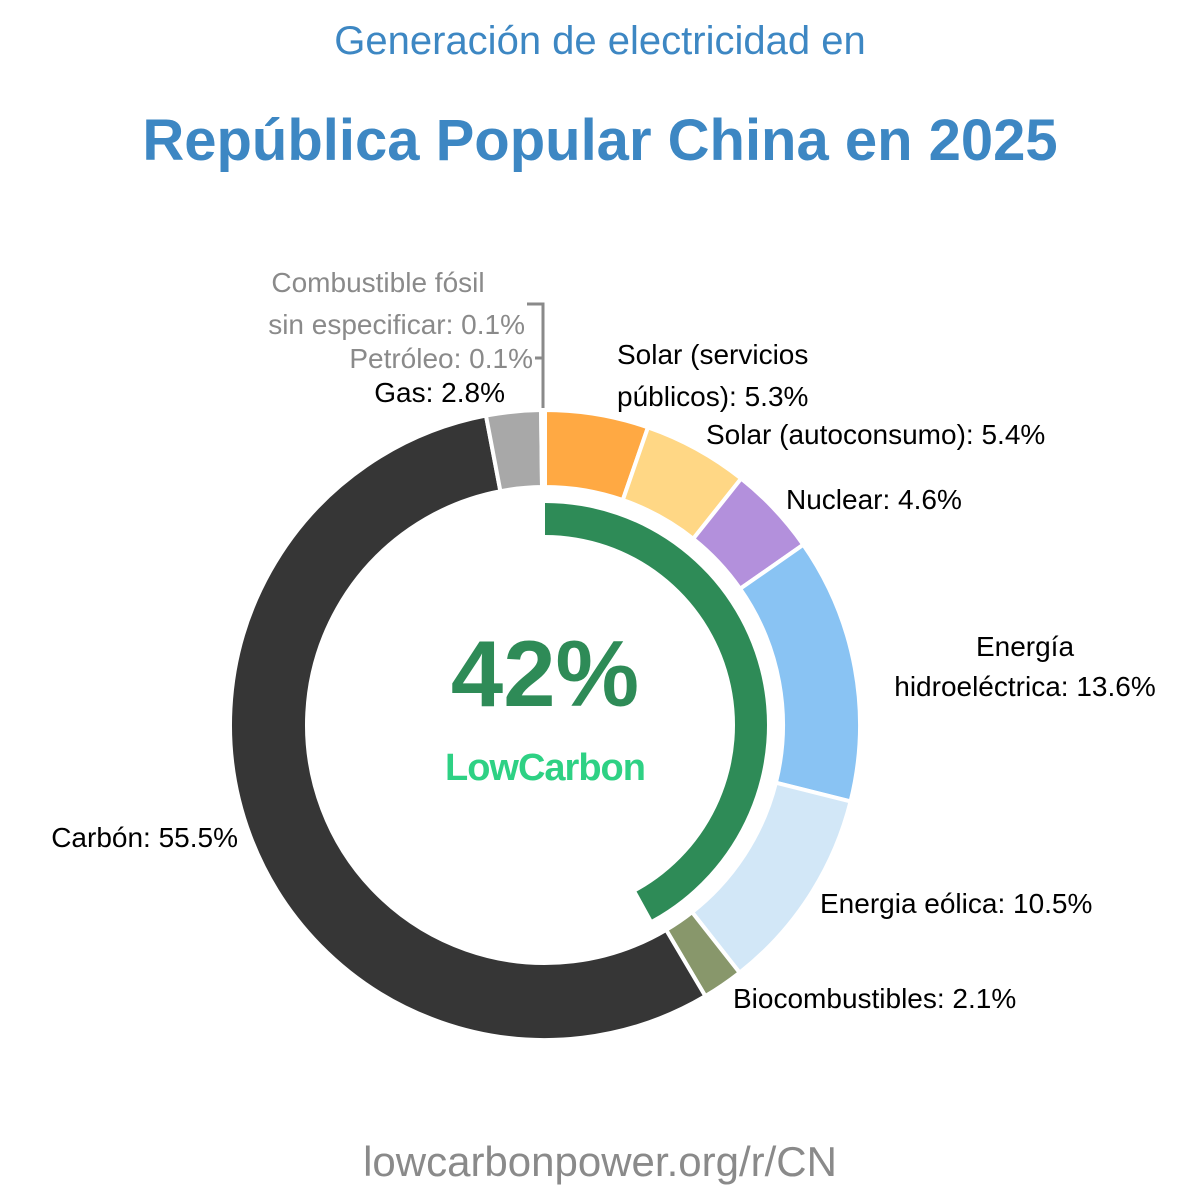  Describe the element at coordinates (545, 673) in the screenshot. I see `center-value: 42%` at that location.